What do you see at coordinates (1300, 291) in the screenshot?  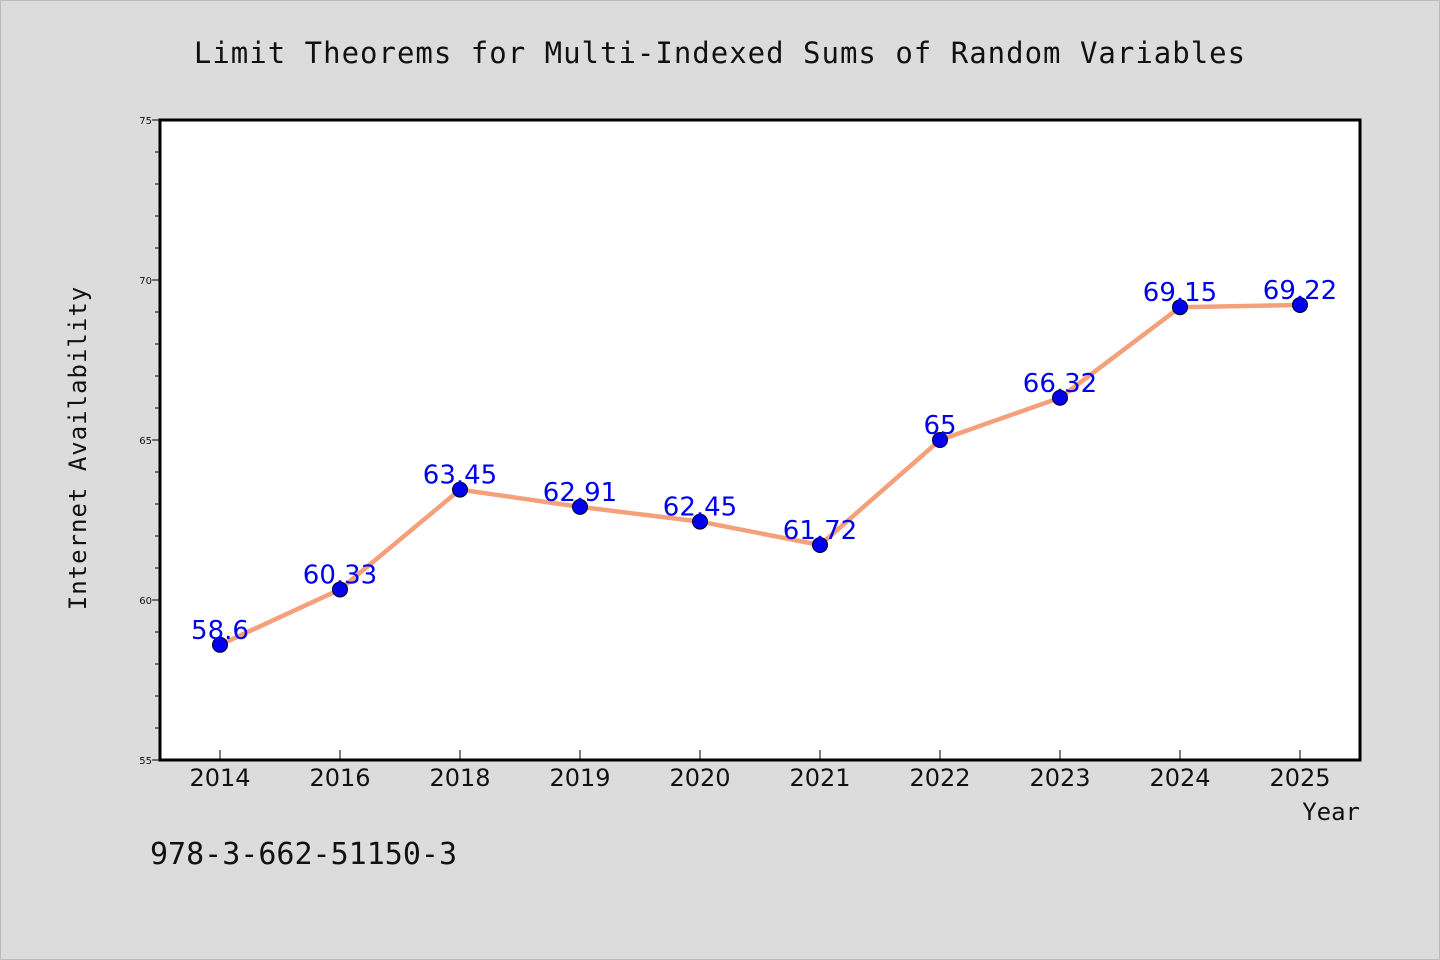 I see `data-label: 69.22` at bounding box center [1300, 291].